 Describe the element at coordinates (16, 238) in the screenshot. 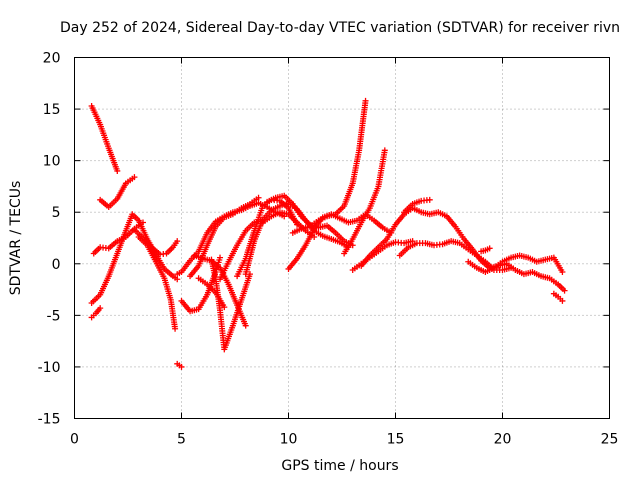

I see `y-axis-label: SDTVAR / TECUs` at that location.